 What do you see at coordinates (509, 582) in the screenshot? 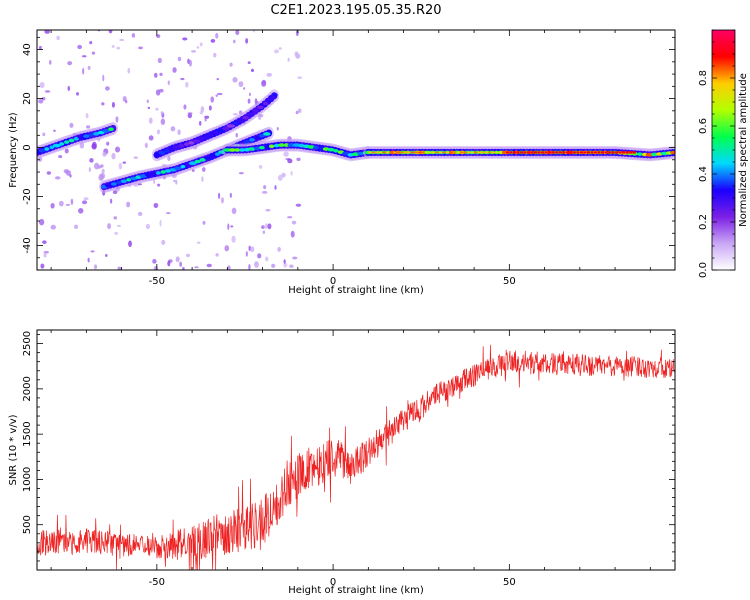
I see `x-tick-label: 50` at bounding box center [509, 582].